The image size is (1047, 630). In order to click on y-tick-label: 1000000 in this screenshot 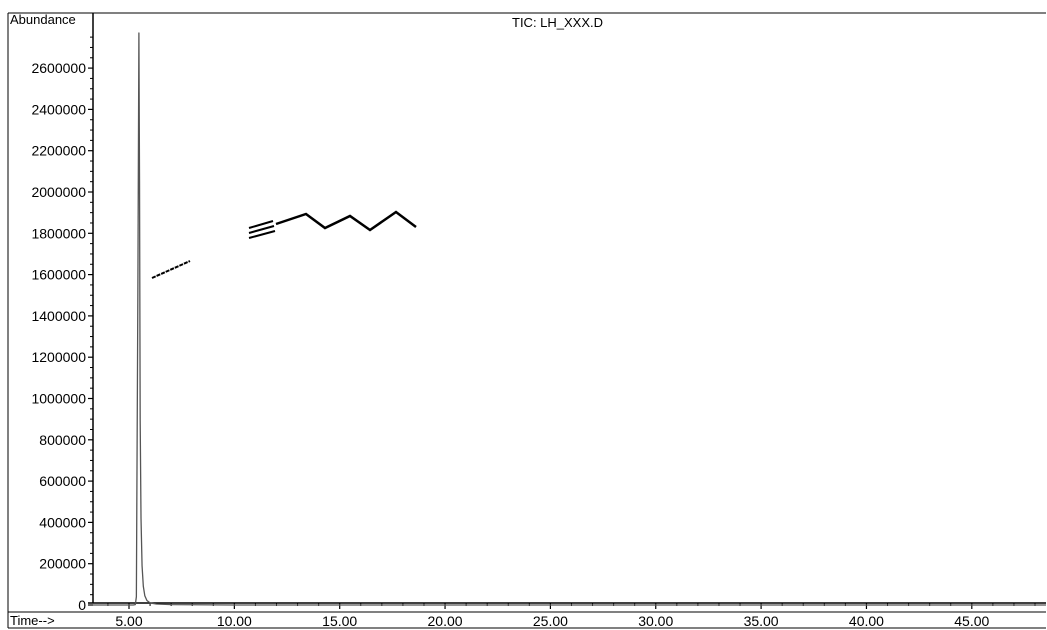, I will do `click(58, 399)`.